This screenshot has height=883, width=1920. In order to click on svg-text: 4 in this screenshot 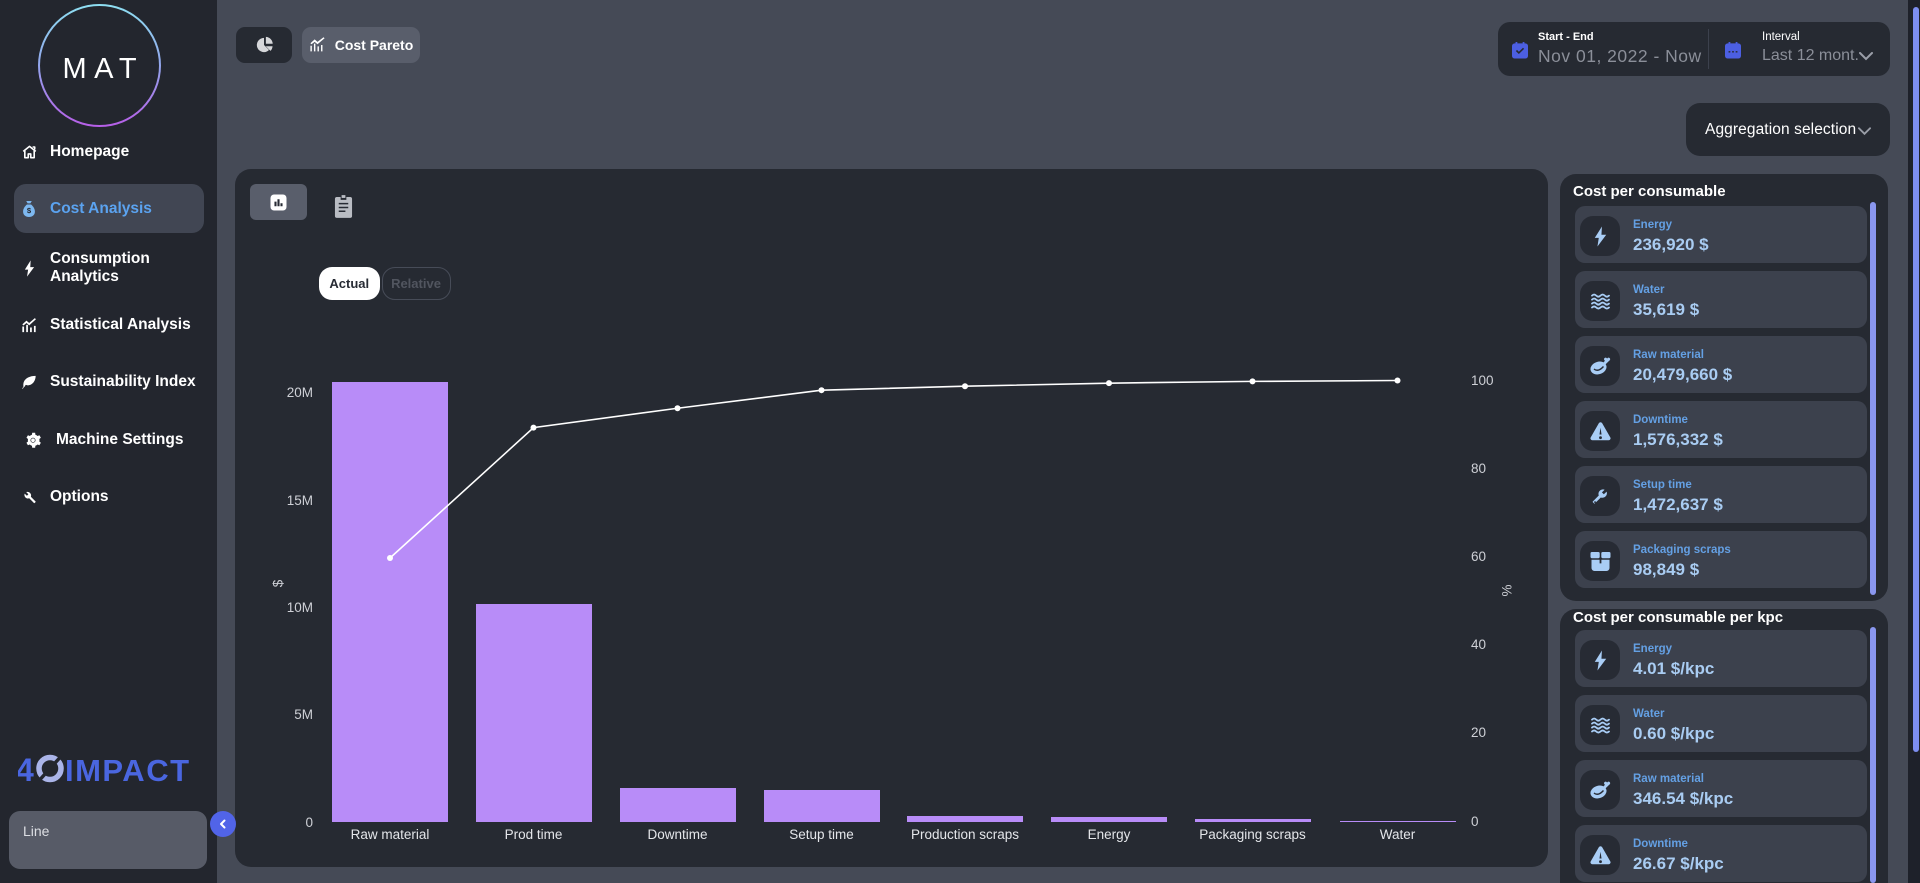, I will do `click(26, 768)`.